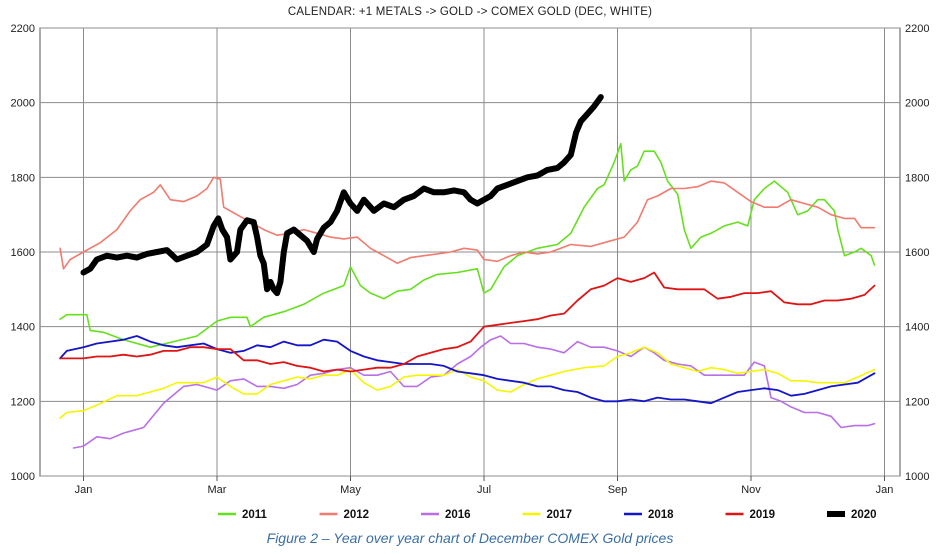  I want to click on x-tick-label: Jul, so click(484, 490).